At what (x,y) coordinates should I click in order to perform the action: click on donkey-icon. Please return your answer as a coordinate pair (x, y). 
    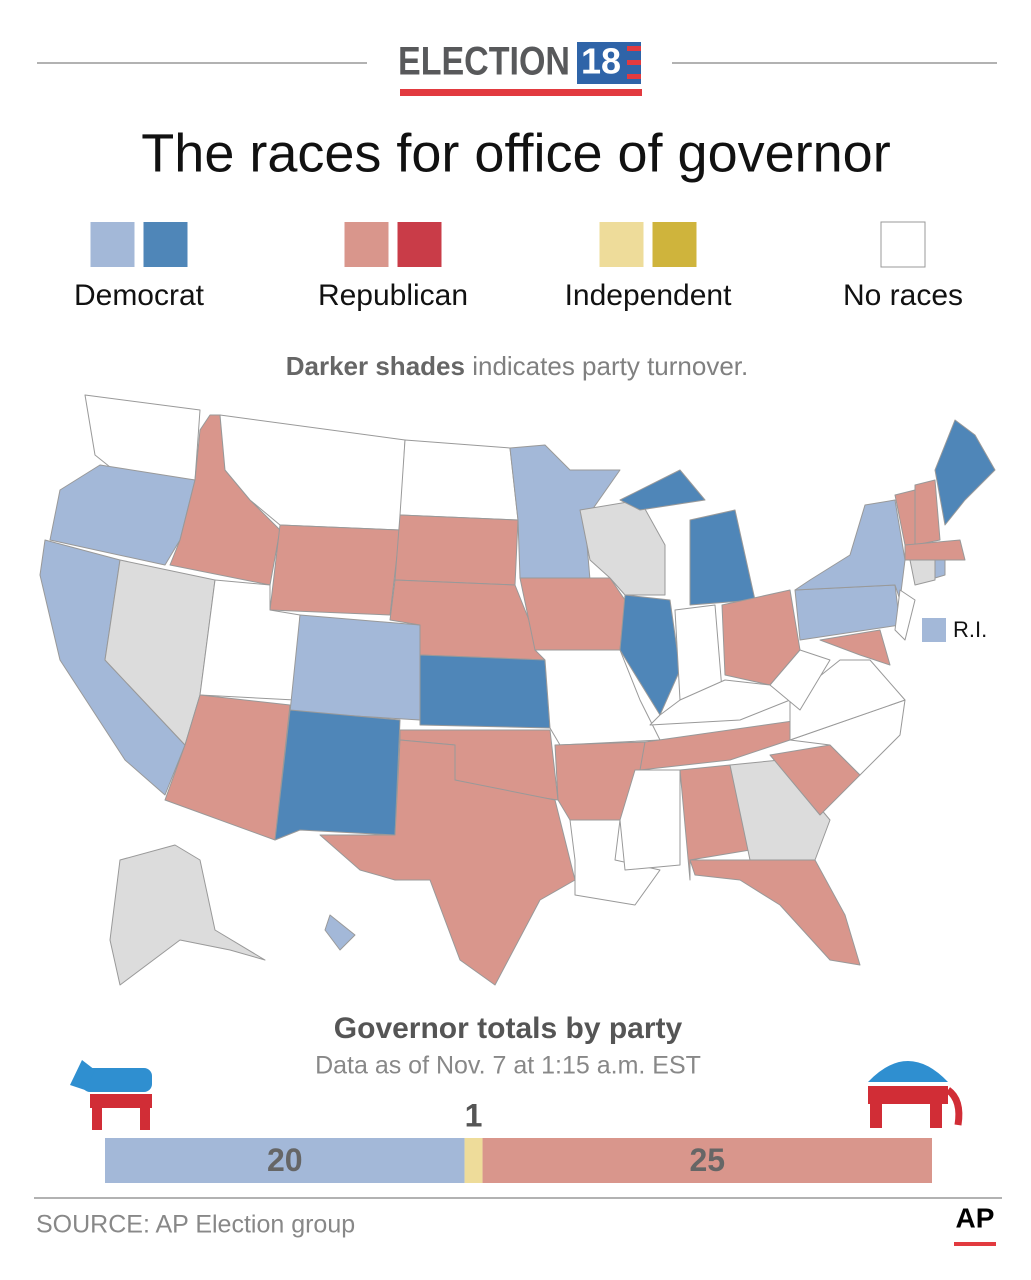
    Looking at the image, I should click on (111, 1095).